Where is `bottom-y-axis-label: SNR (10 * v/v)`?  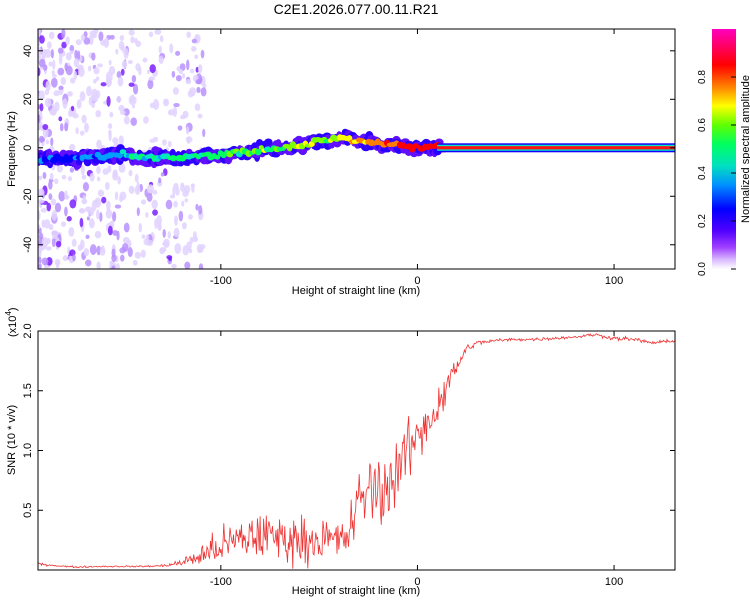 bottom-y-axis-label: SNR (10 * v/v) is located at coordinates (12, 440).